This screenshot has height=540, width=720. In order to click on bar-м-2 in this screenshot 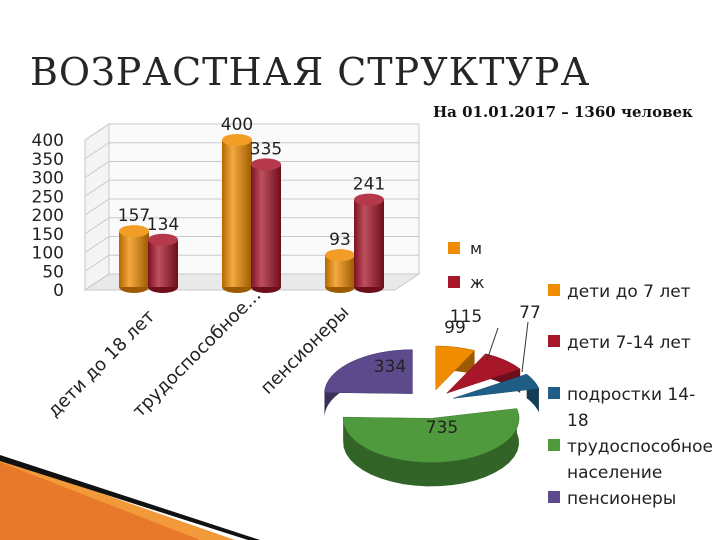, I will do `click(237, 213)`.